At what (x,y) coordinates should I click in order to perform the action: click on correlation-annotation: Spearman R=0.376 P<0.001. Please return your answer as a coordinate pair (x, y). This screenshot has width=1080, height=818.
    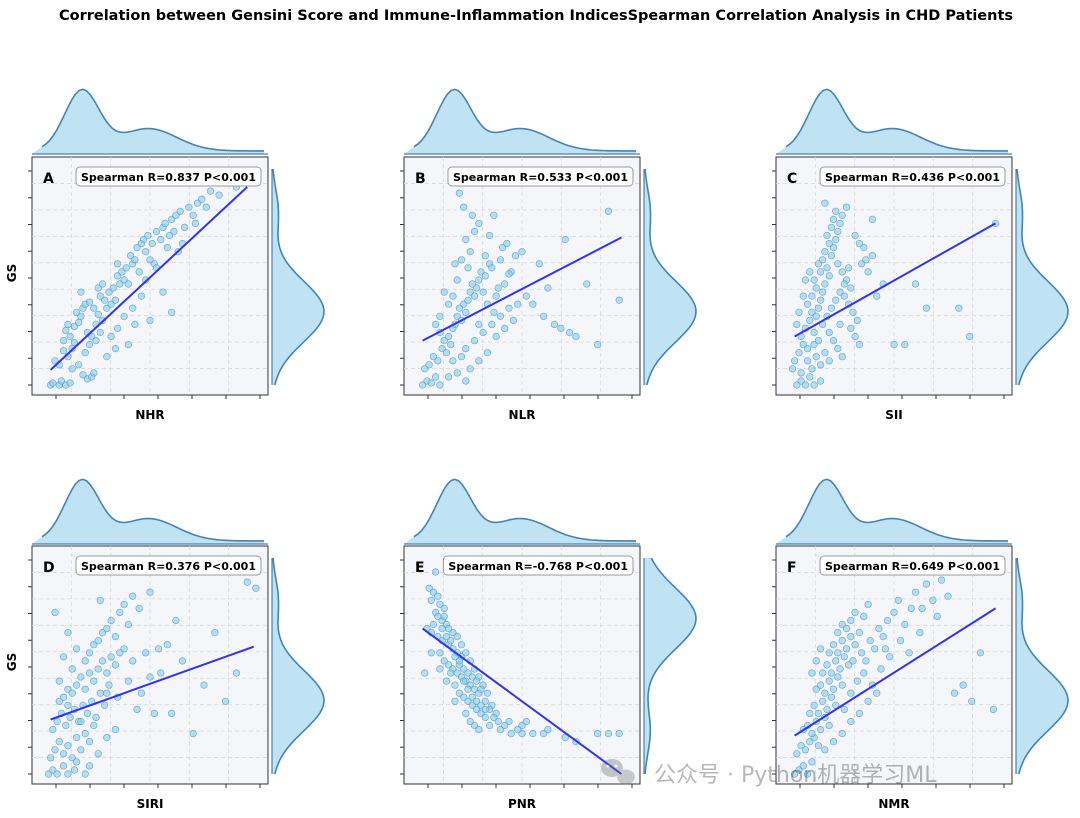
    Looking at the image, I should click on (168, 566).